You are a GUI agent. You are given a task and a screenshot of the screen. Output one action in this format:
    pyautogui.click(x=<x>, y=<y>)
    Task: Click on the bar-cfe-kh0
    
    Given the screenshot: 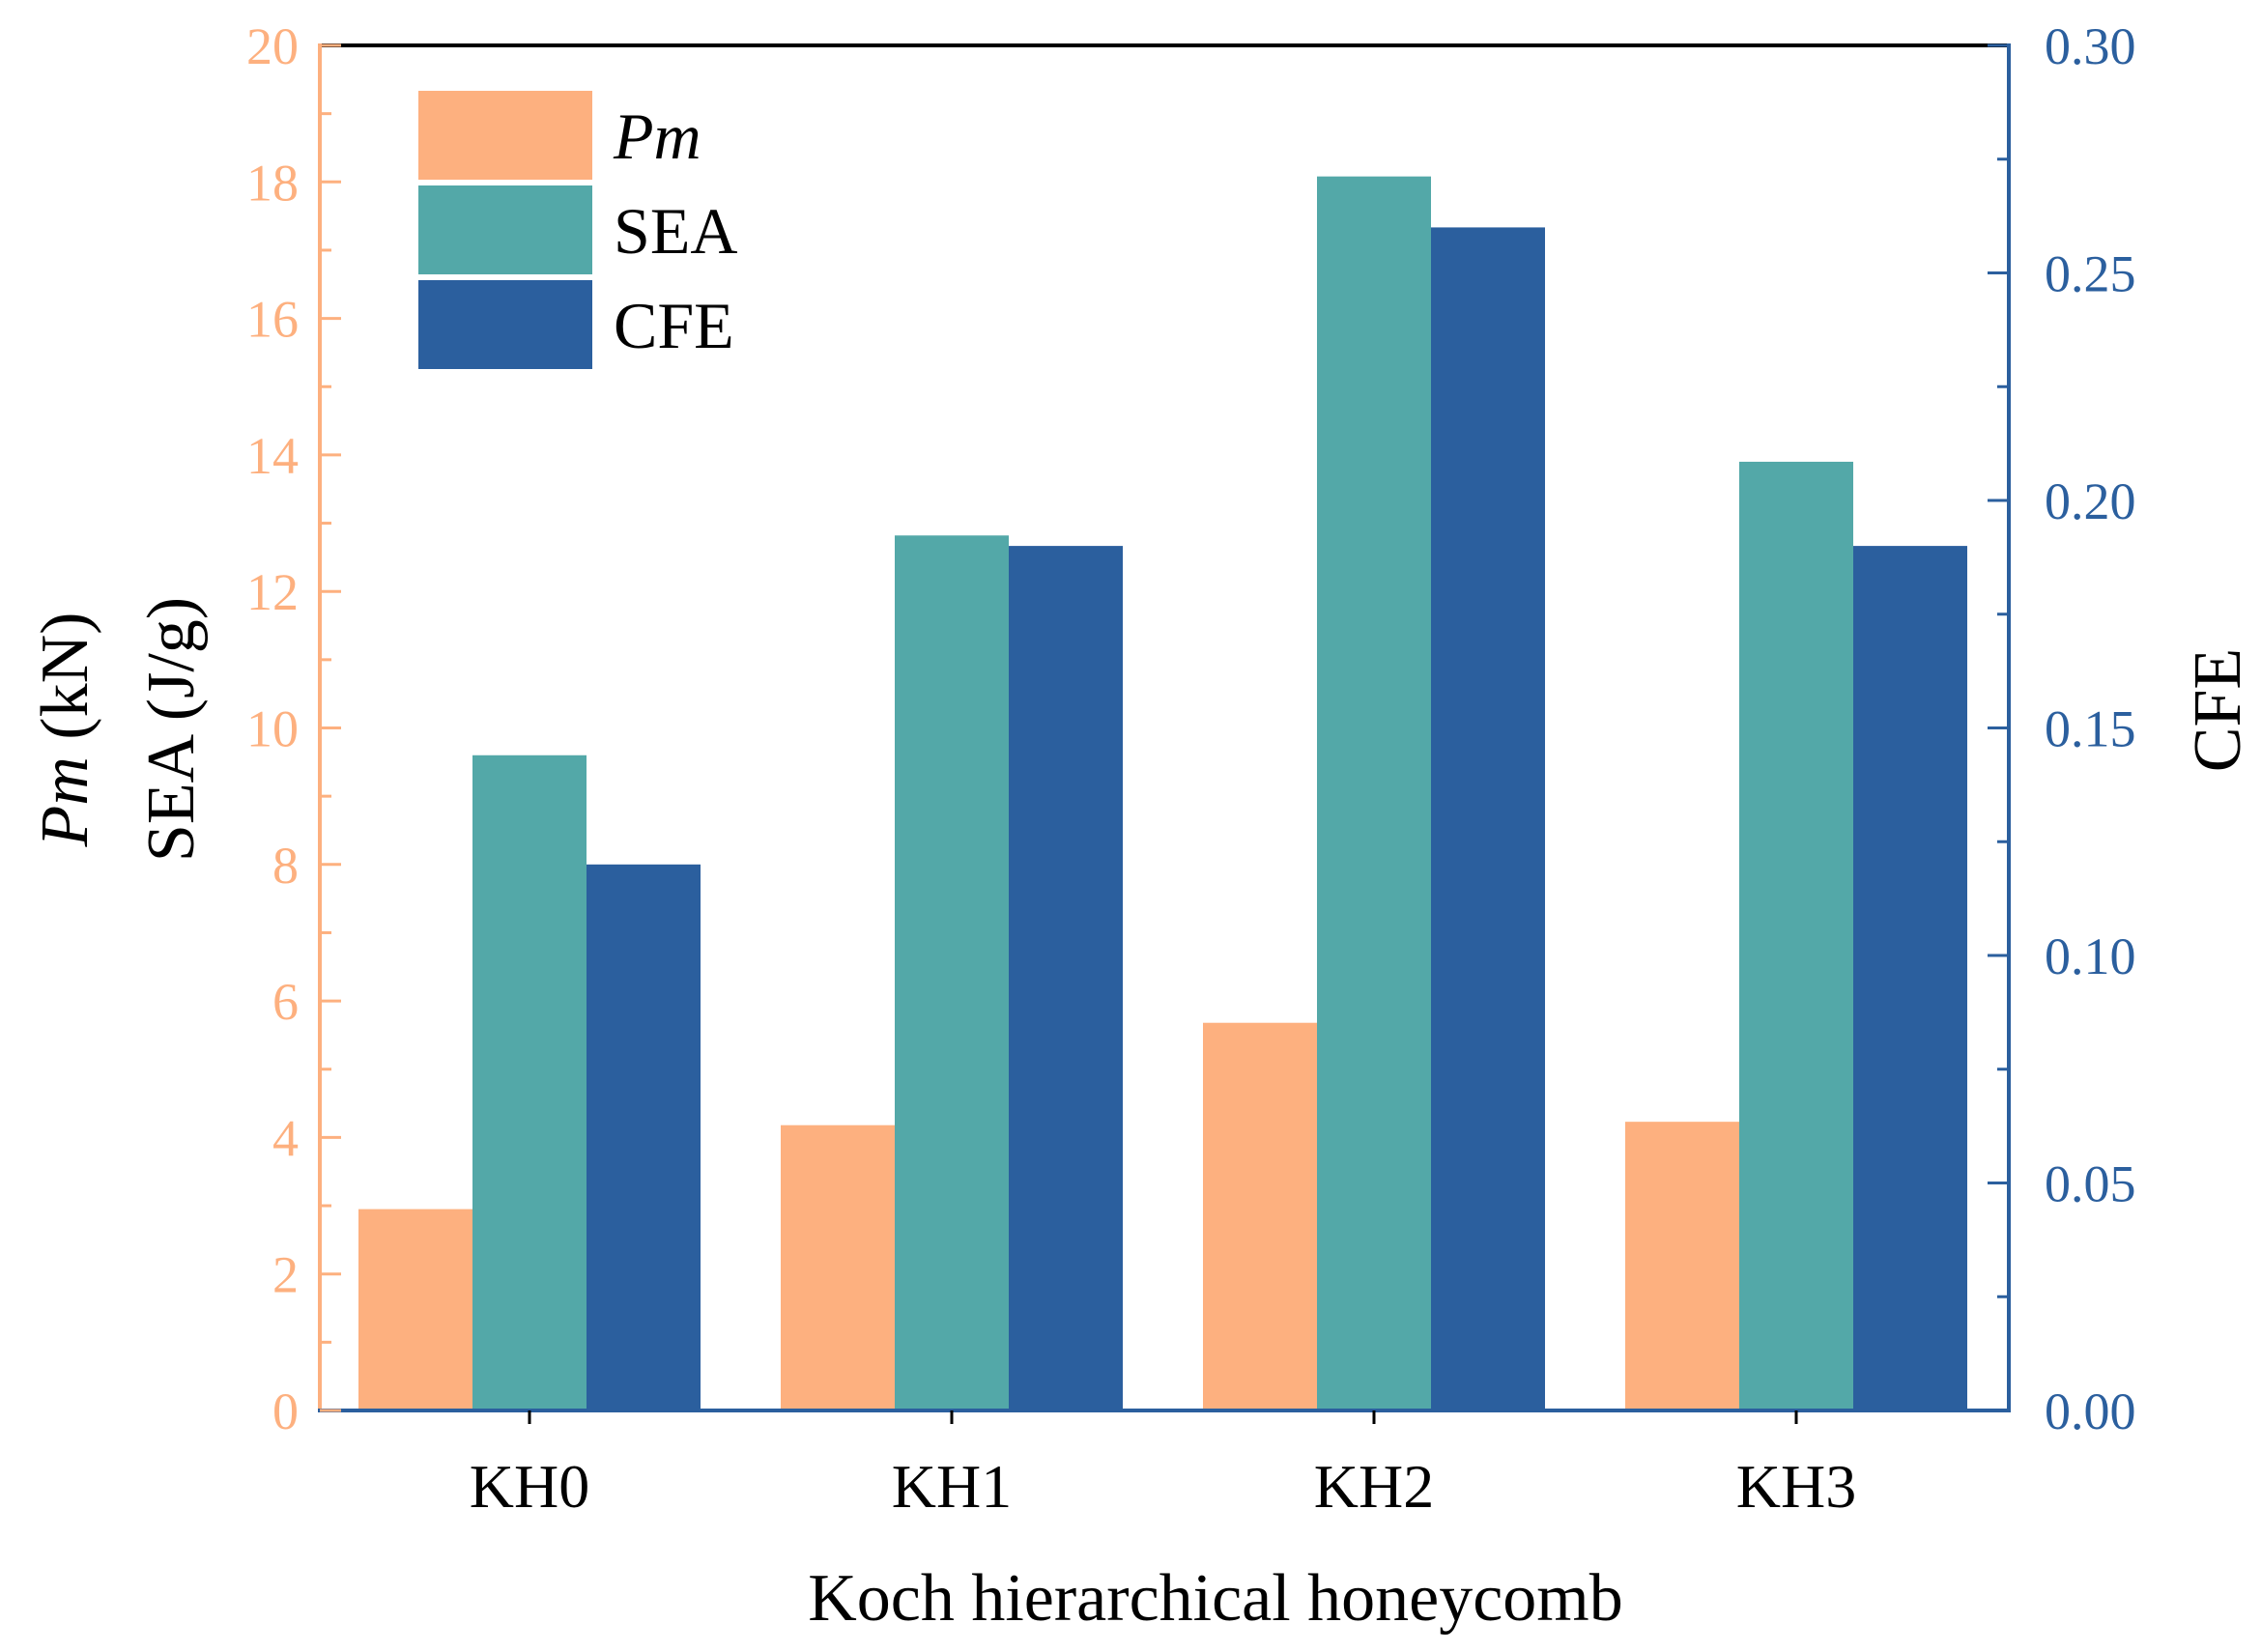 What is the action you would take?
    pyautogui.click(x=644, y=1137)
    